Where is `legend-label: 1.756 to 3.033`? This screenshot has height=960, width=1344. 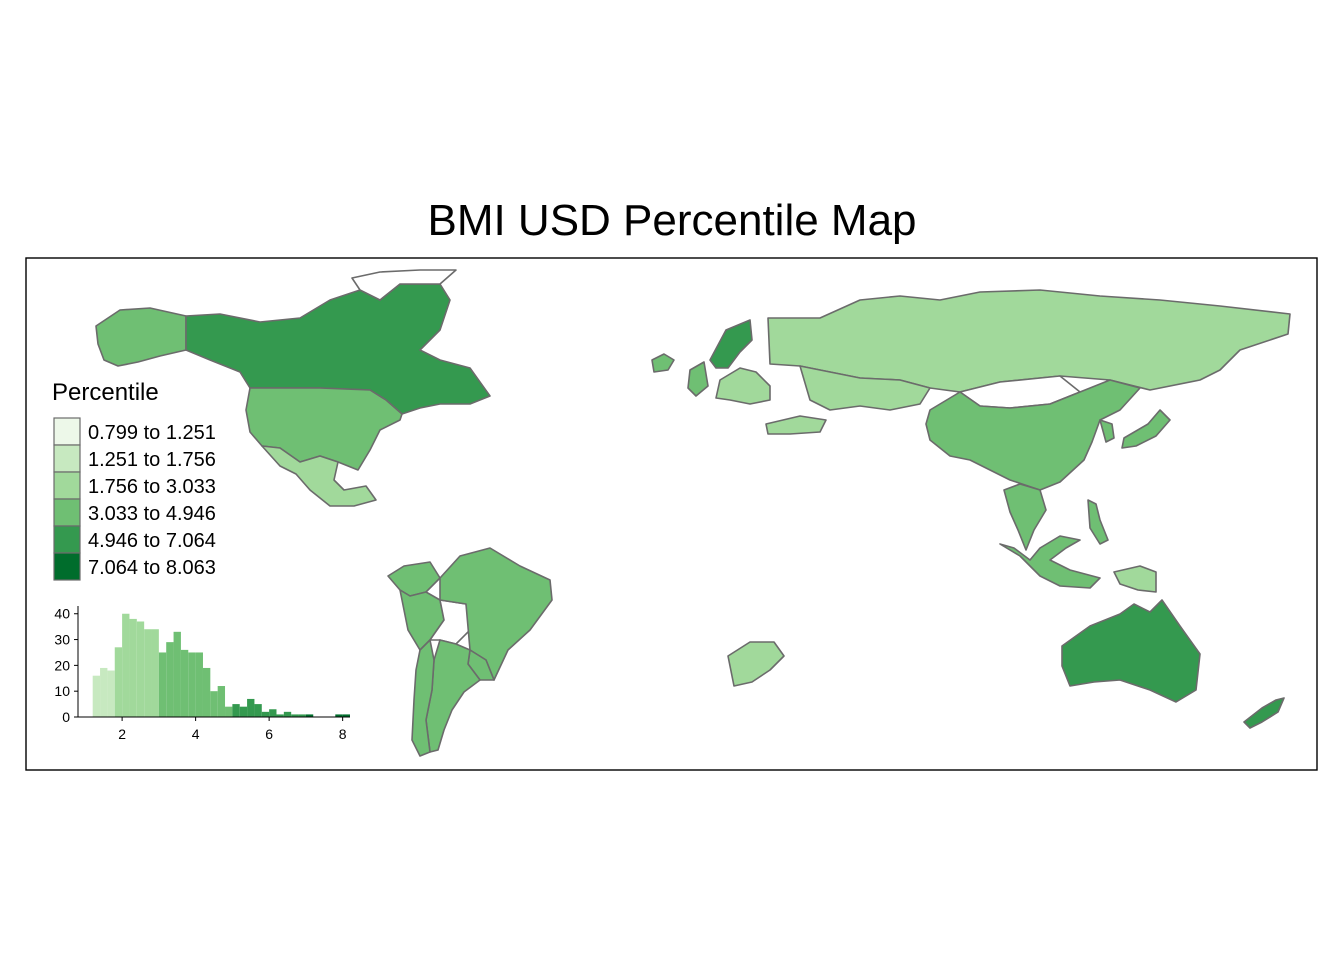
legend-label: 1.756 to 3.033 is located at coordinates (152, 487).